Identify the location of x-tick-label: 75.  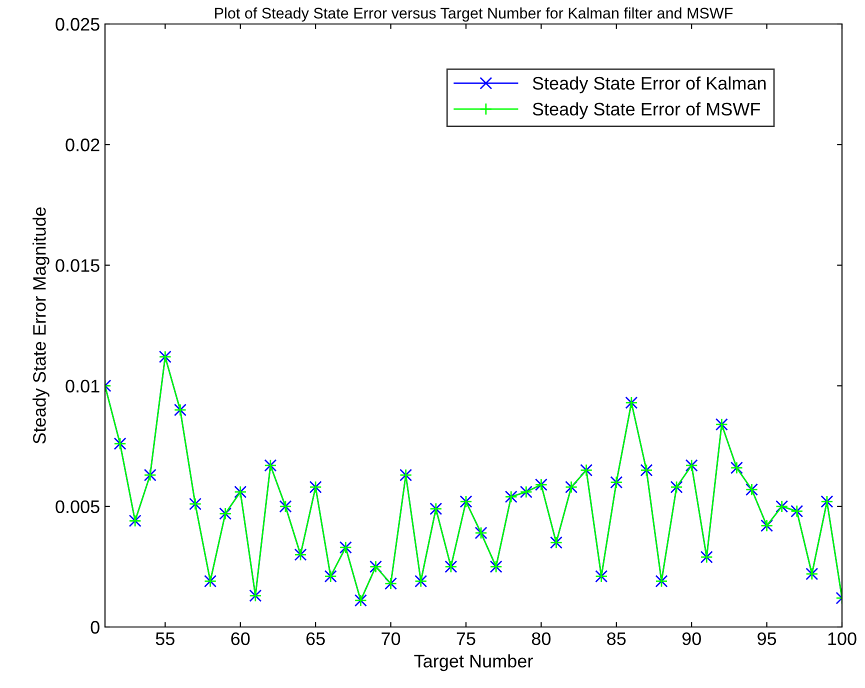
(466, 639).